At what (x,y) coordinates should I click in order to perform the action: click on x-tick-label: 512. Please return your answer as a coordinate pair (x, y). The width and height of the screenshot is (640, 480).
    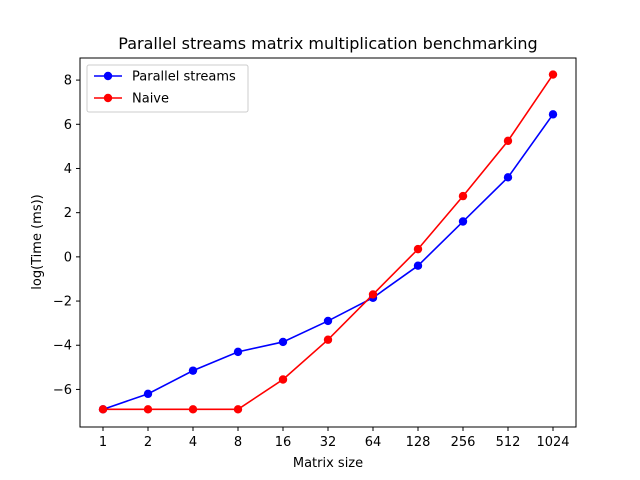
    Looking at the image, I should click on (508, 442).